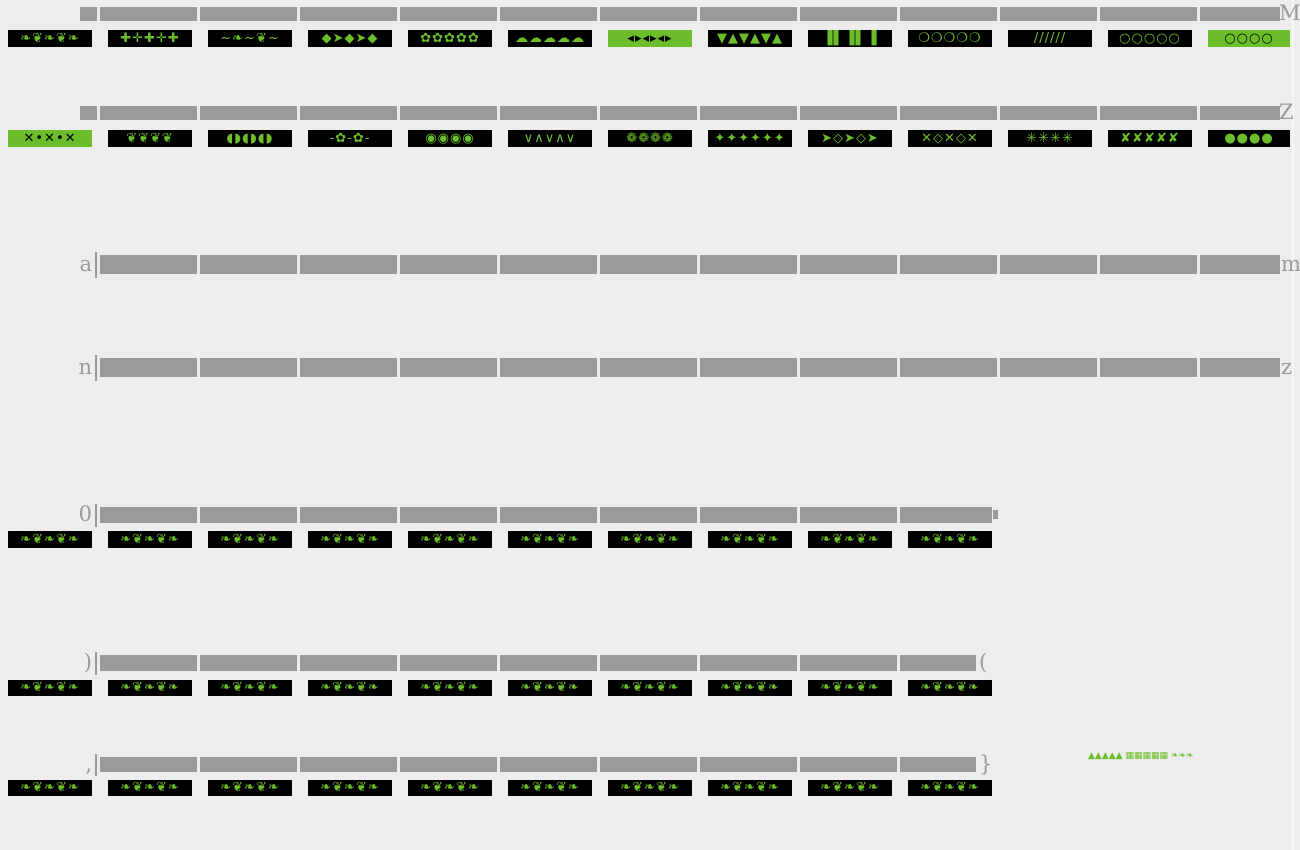 The image size is (1300, 850). What do you see at coordinates (87, 662) in the screenshot?
I see `row-start-label: )` at bounding box center [87, 662].